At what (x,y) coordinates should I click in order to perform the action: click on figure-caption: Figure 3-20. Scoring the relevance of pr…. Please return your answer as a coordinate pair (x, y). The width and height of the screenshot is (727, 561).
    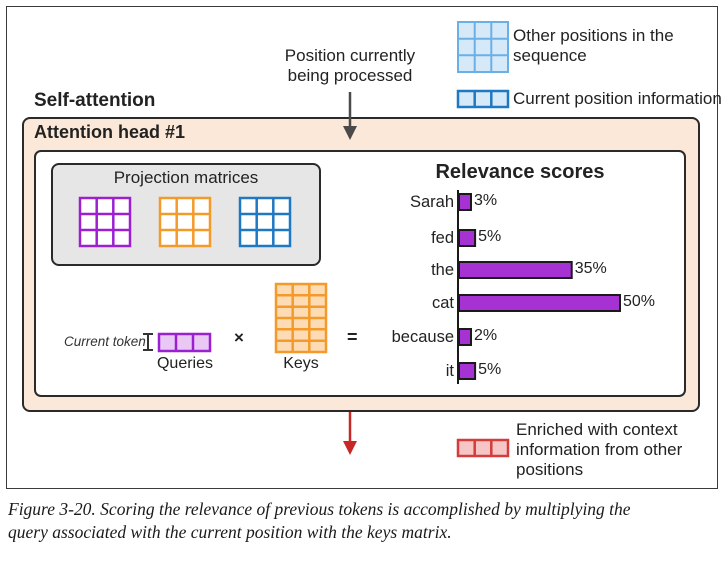
    Looking at the image, I should click on (364, 521).